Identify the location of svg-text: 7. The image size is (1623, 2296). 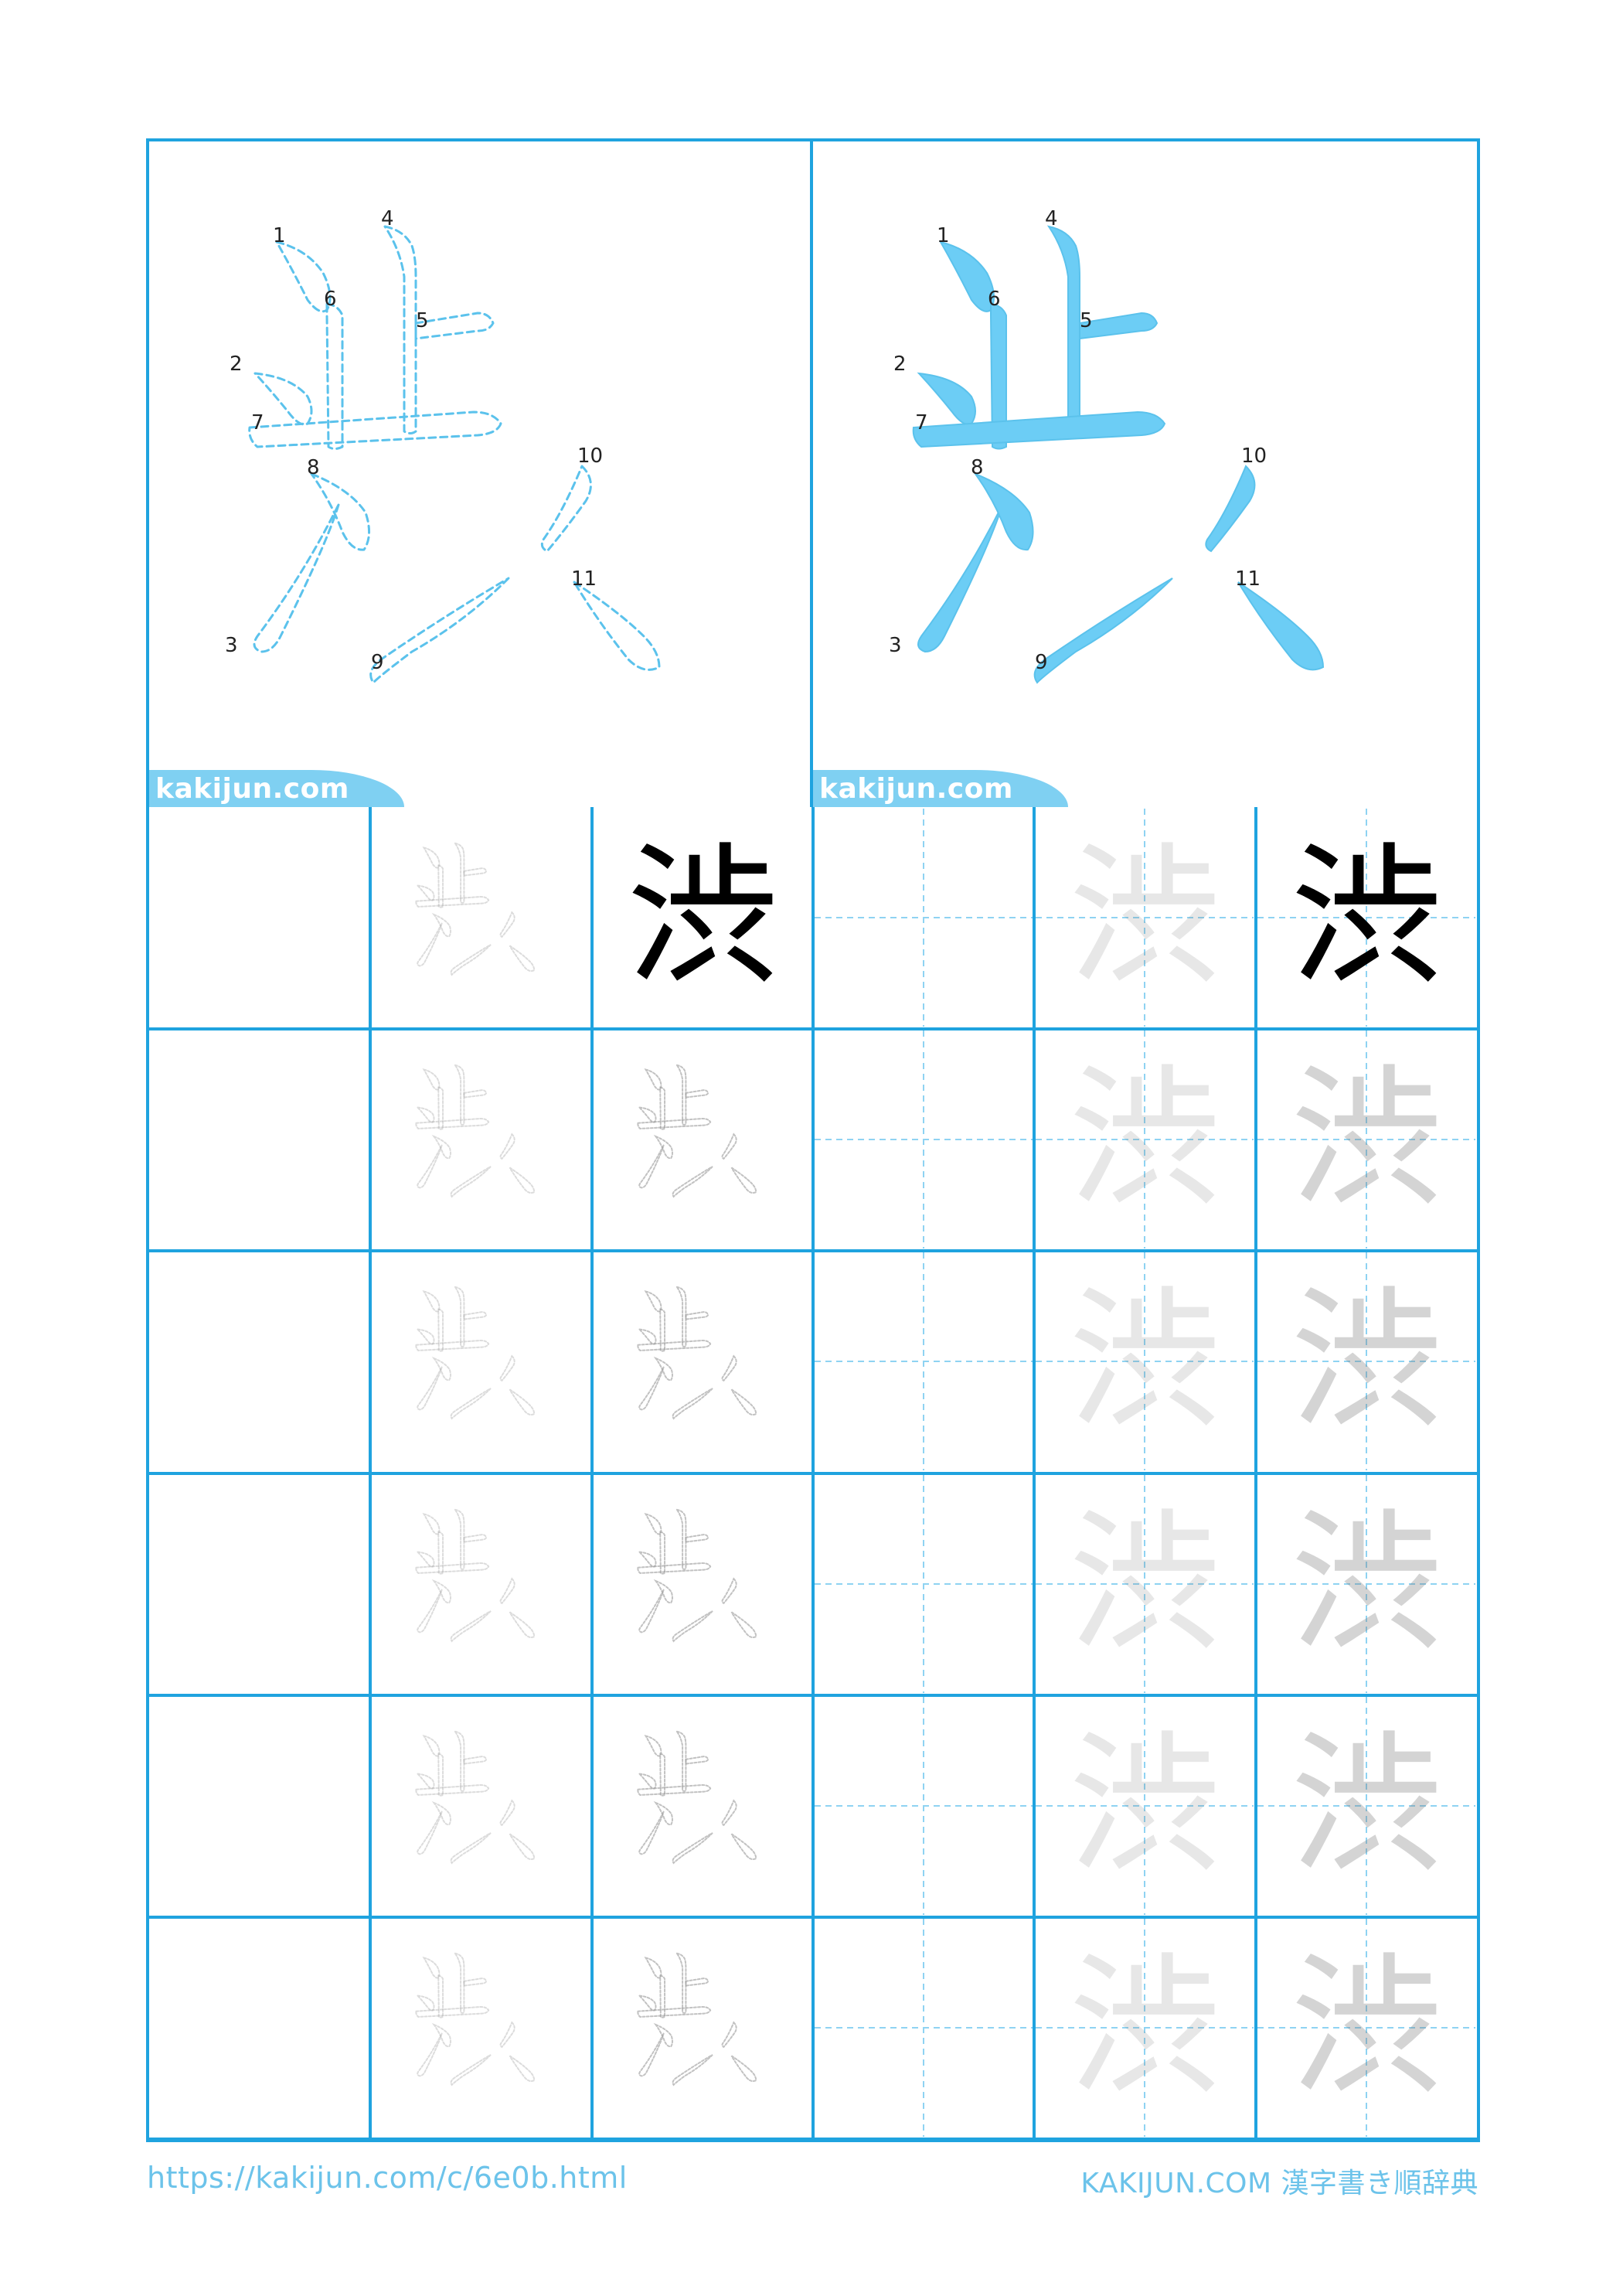
(921, 422).